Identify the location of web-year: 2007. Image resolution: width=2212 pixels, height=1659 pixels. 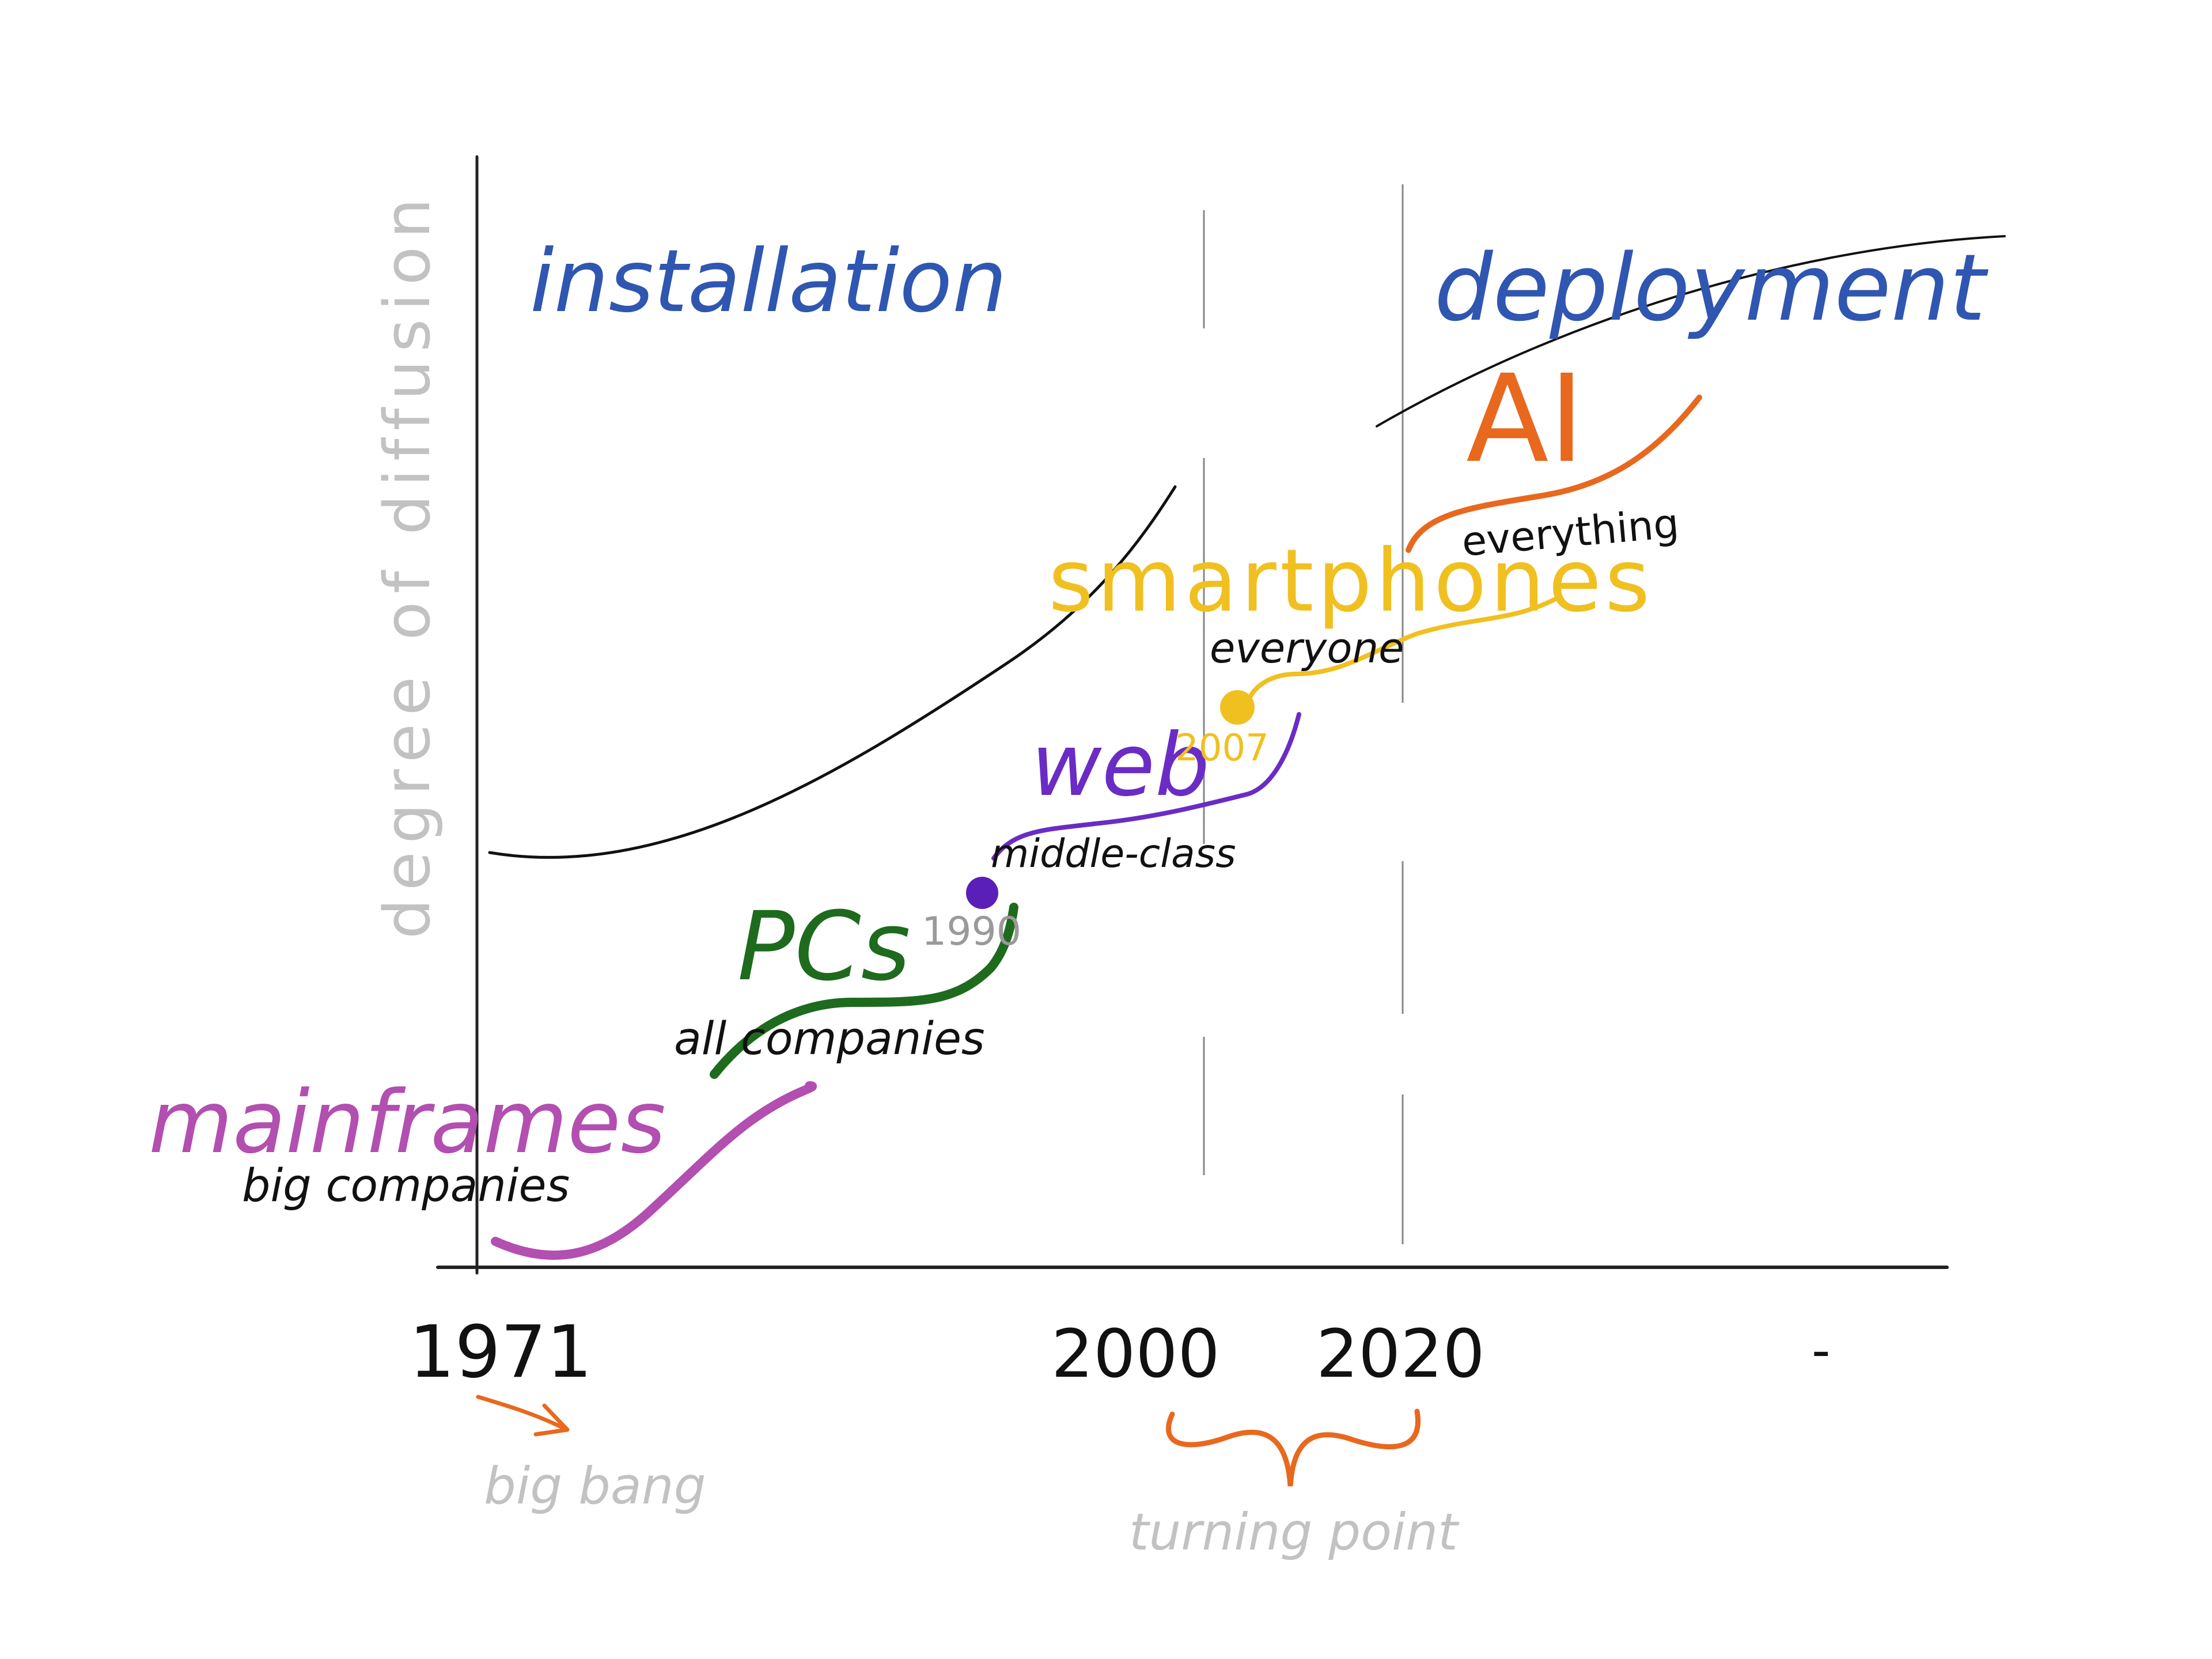
(1222, 748).